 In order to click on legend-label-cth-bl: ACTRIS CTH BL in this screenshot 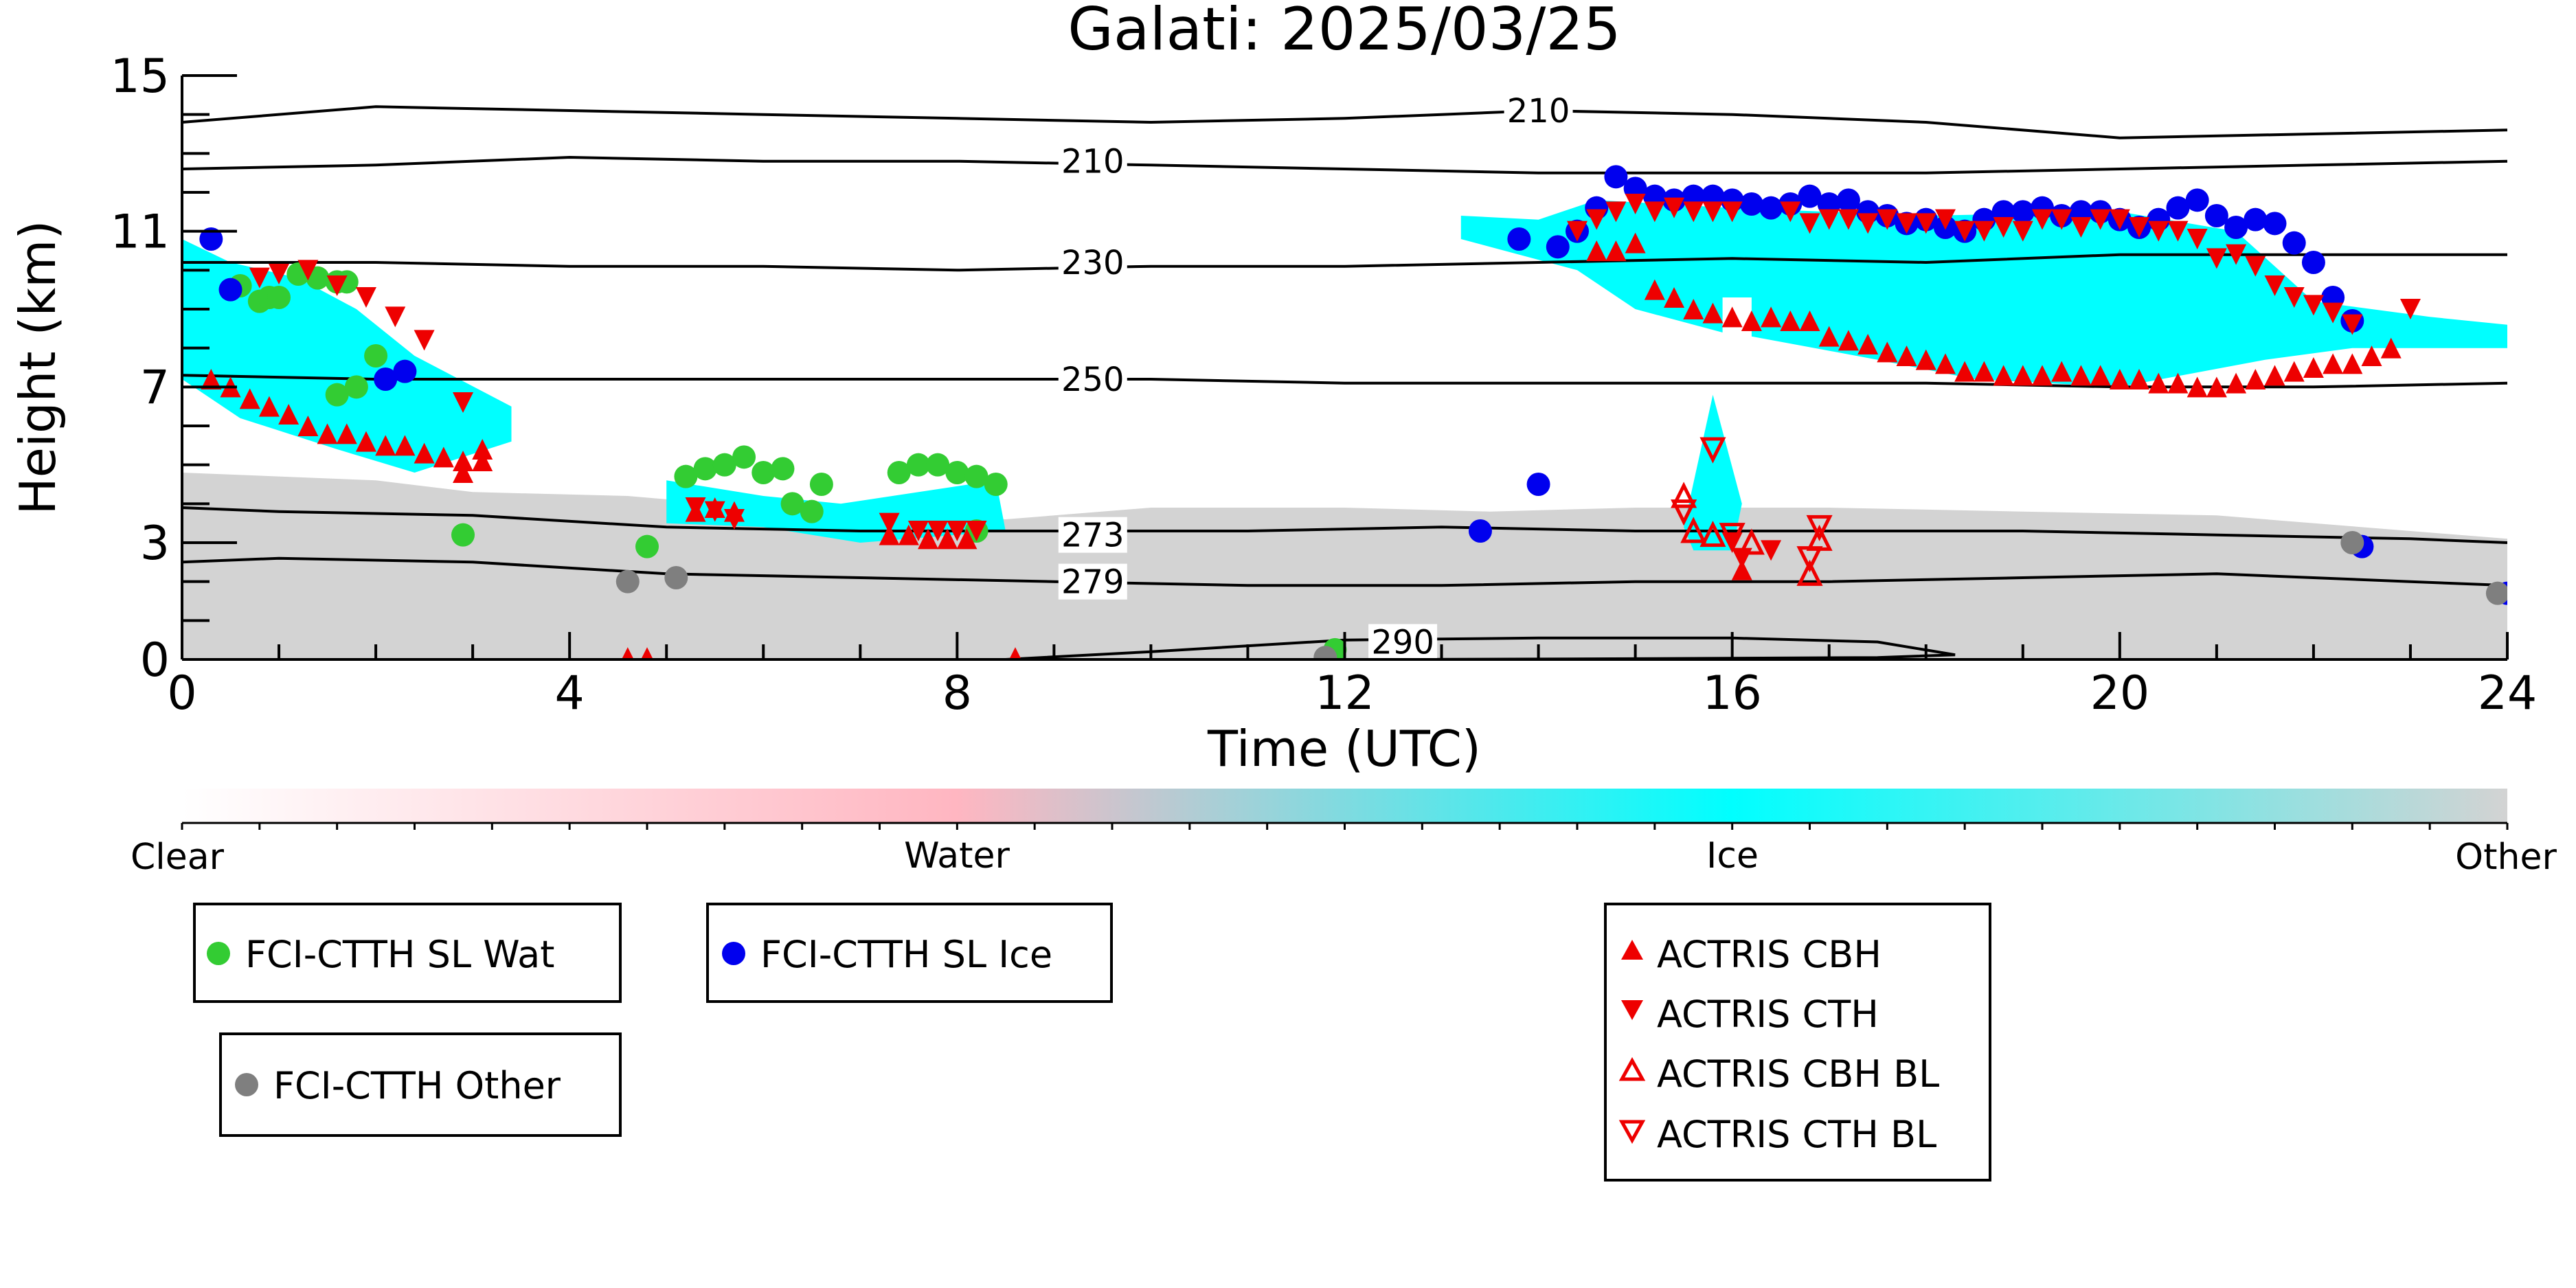, I will do `click(1796, 1134)`.